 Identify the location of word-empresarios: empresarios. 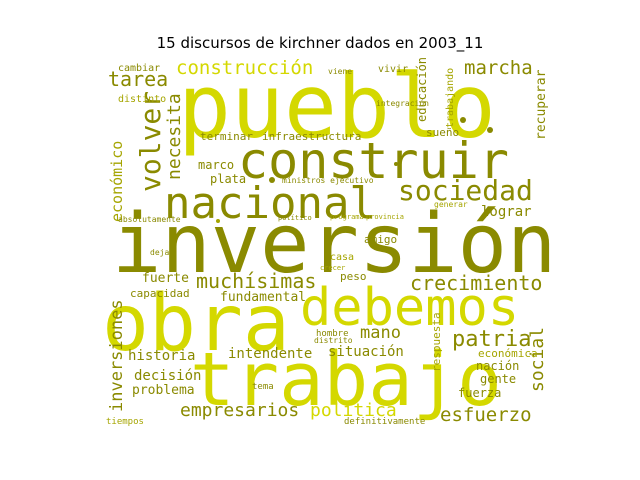
(239, 410).